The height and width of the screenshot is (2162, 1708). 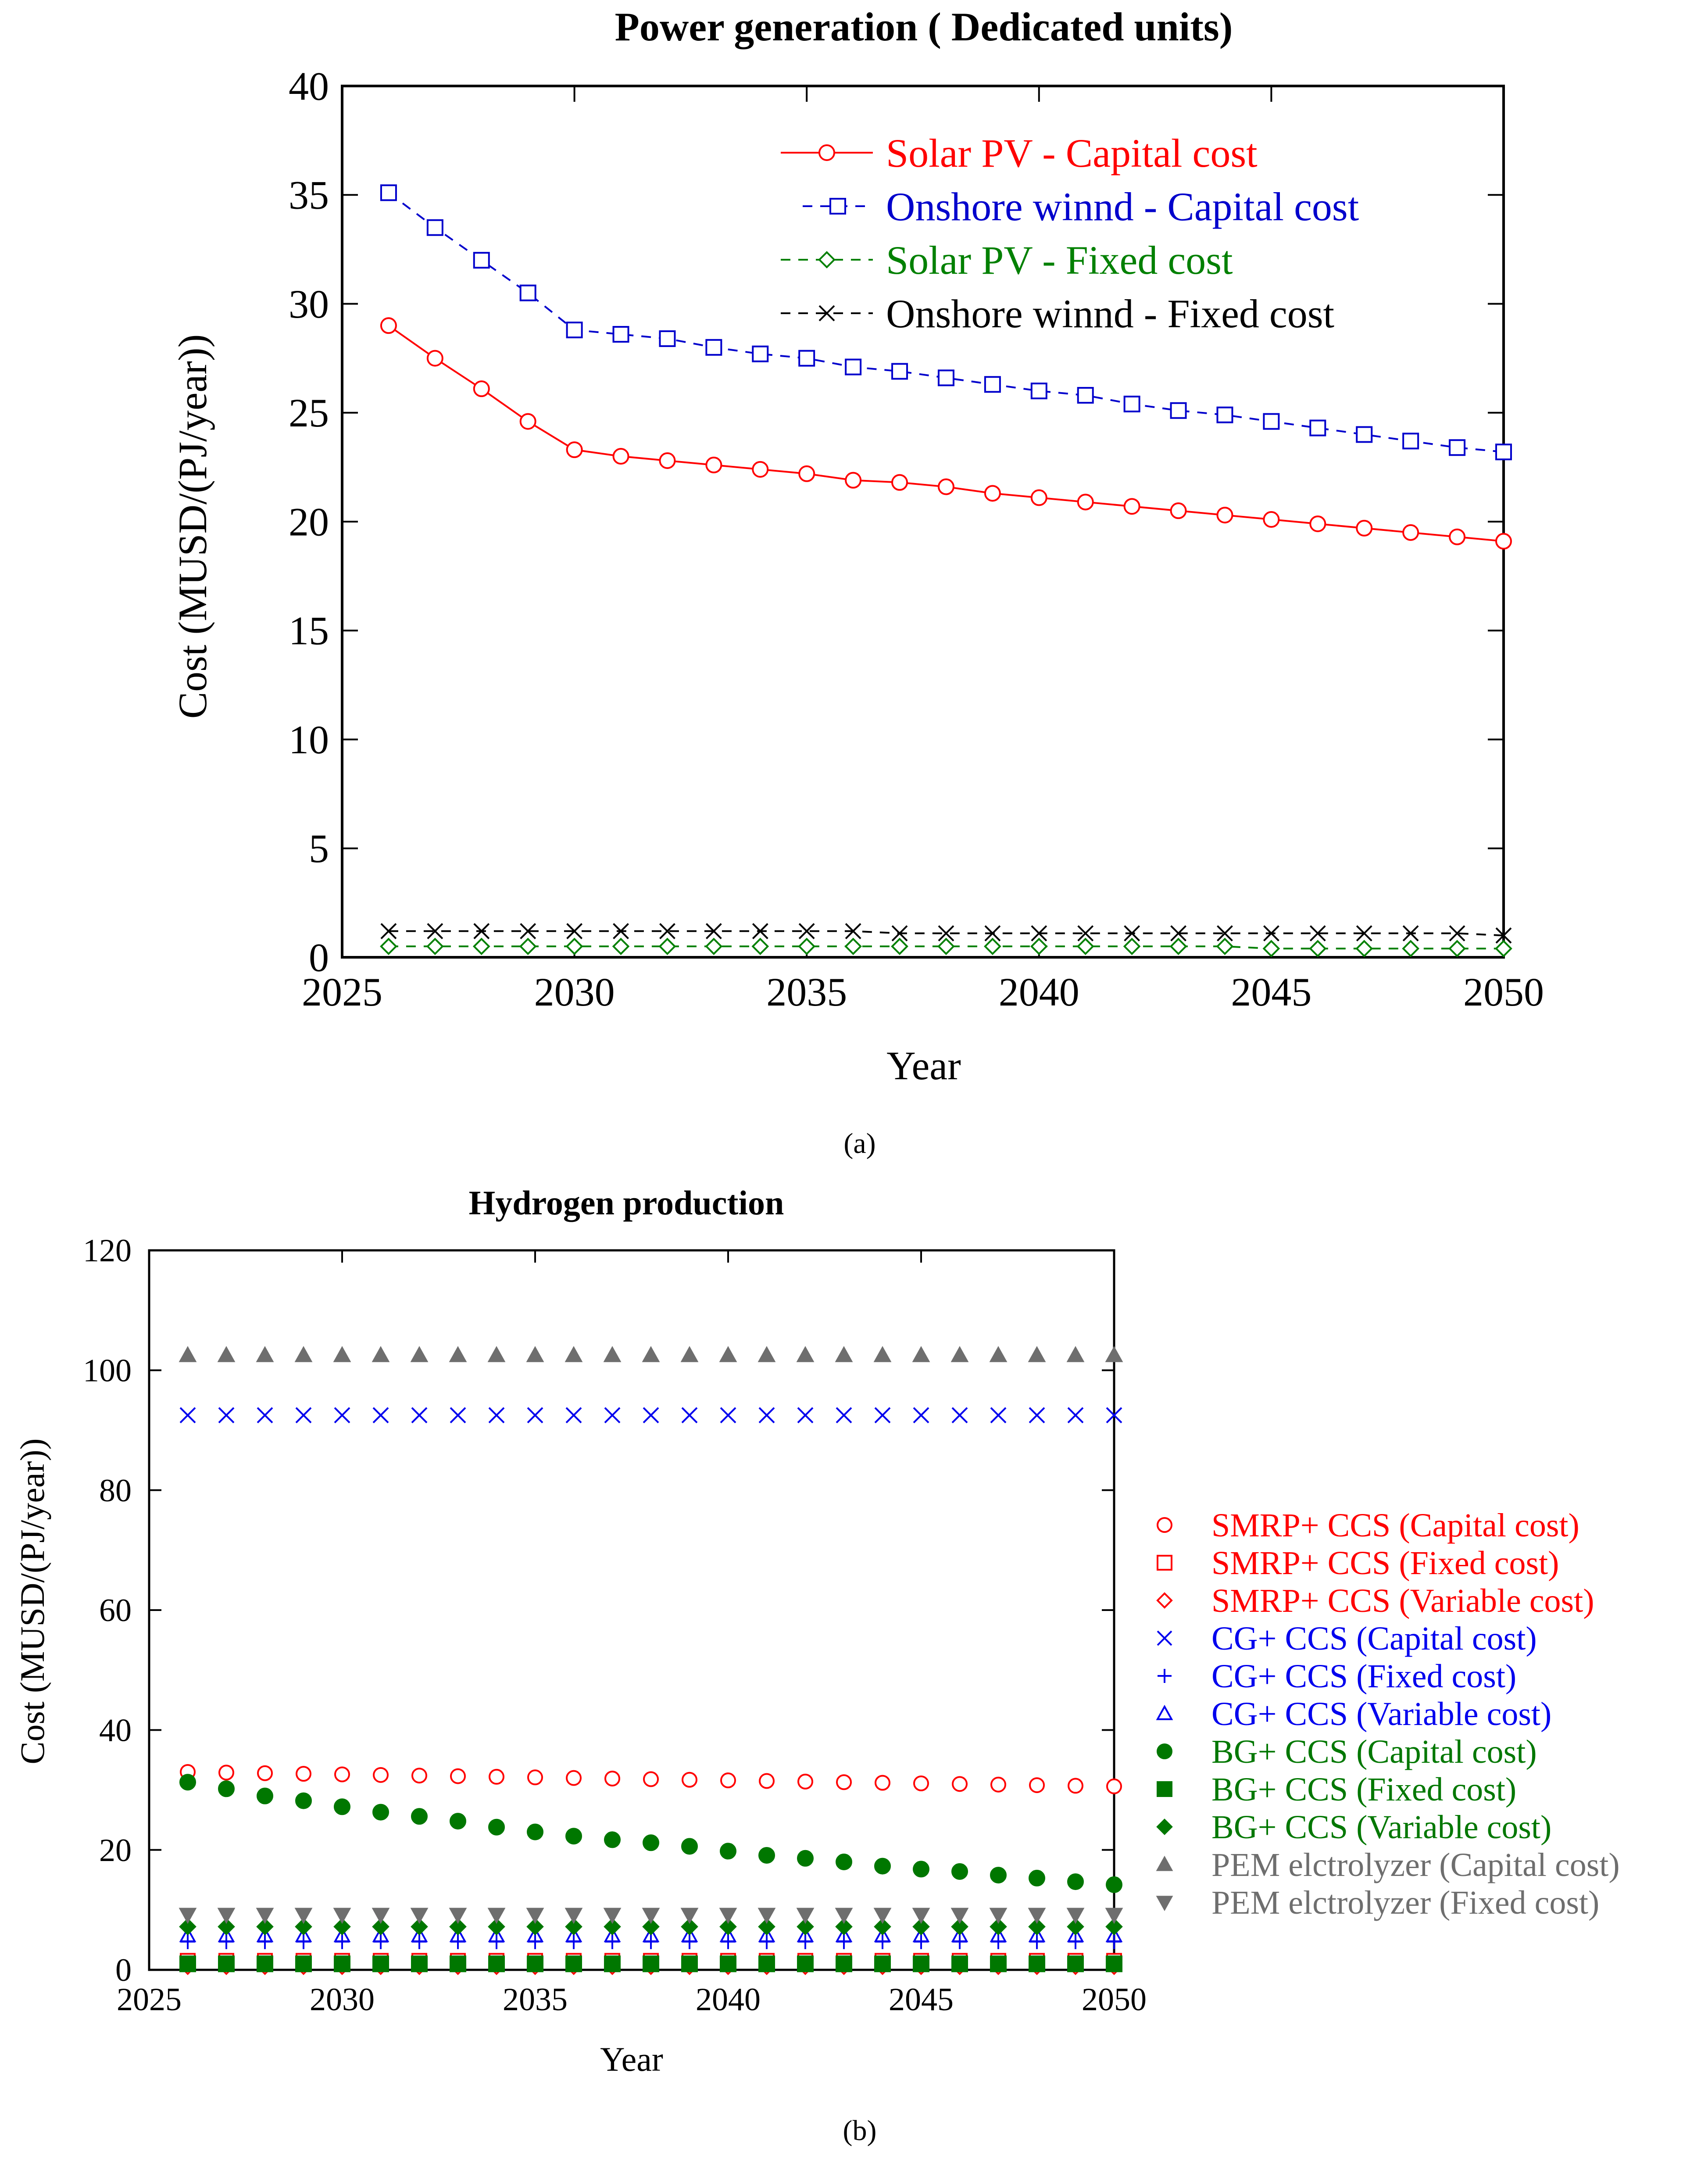 I want to click on chart-b-title: Hydrogen production, so click(x=626, y=1203).